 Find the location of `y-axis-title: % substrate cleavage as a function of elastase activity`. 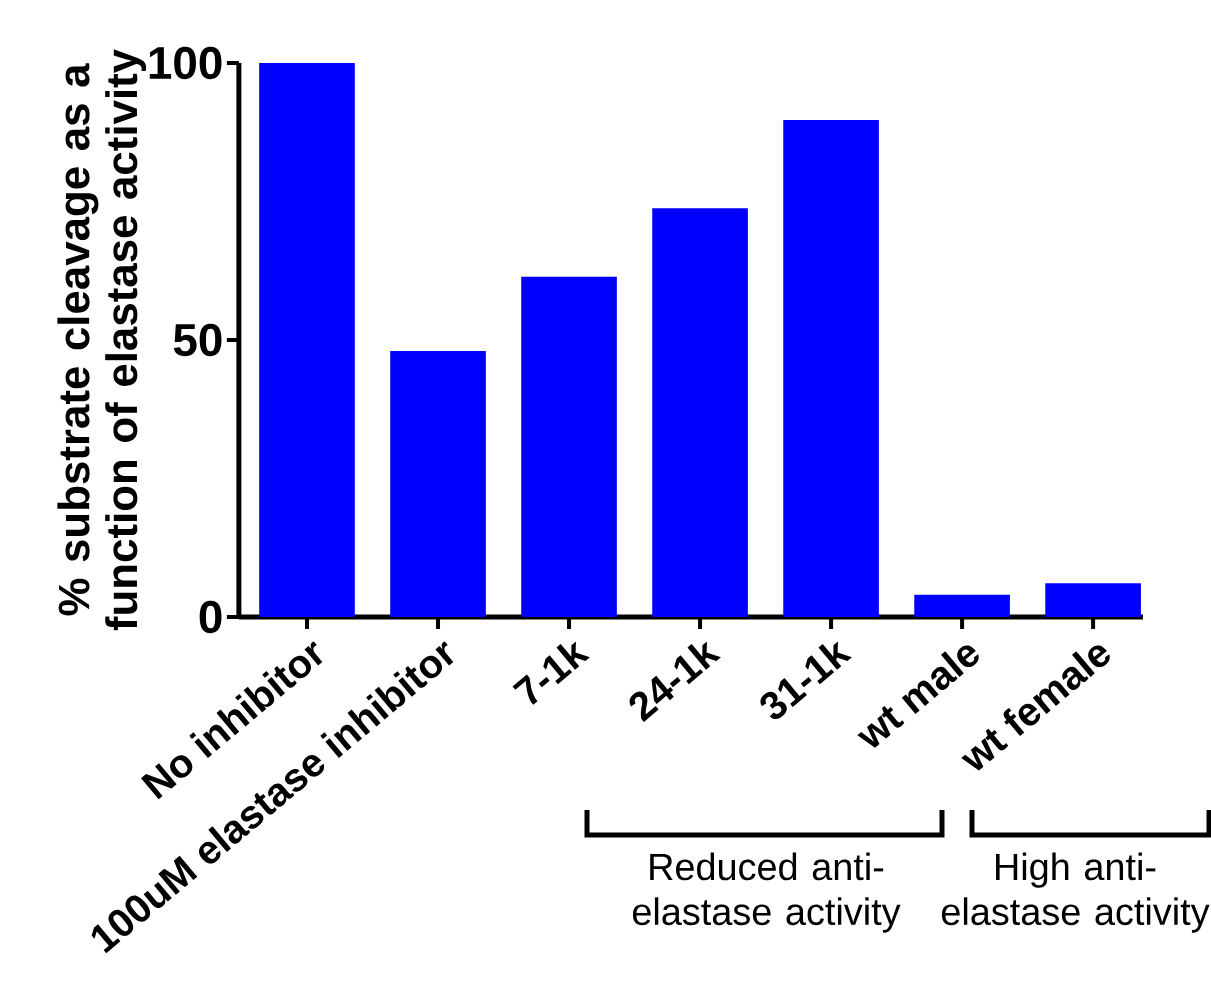

y-axis-title: % substrate cleavage as a function of elastase activity is located at coordinates (102, 340).